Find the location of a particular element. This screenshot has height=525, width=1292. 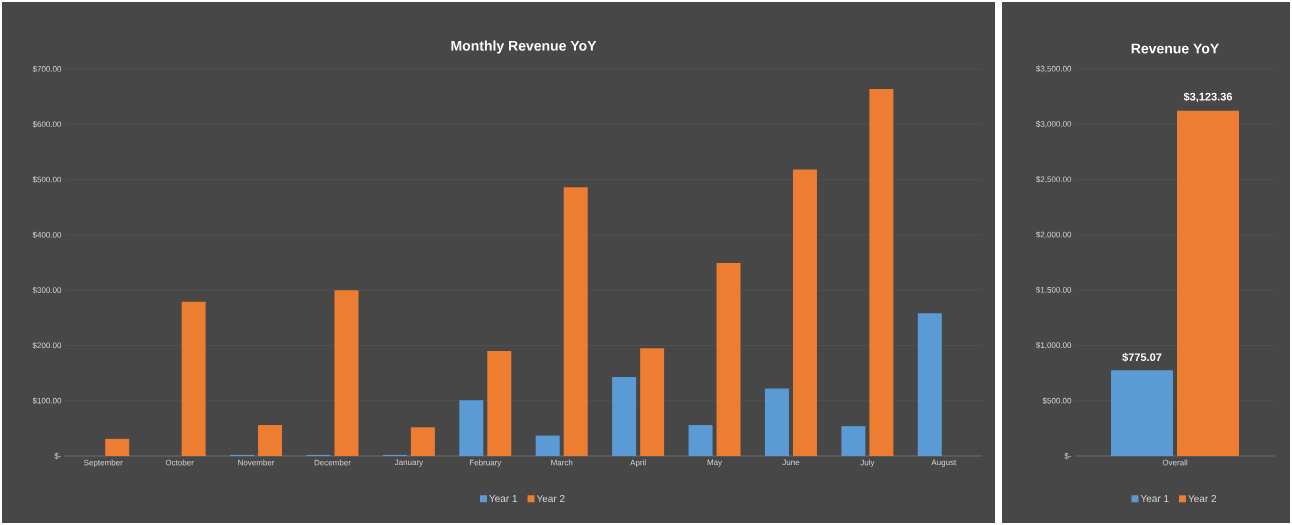

y-tick-label: $200.00 is located at coordinates (47, 345).